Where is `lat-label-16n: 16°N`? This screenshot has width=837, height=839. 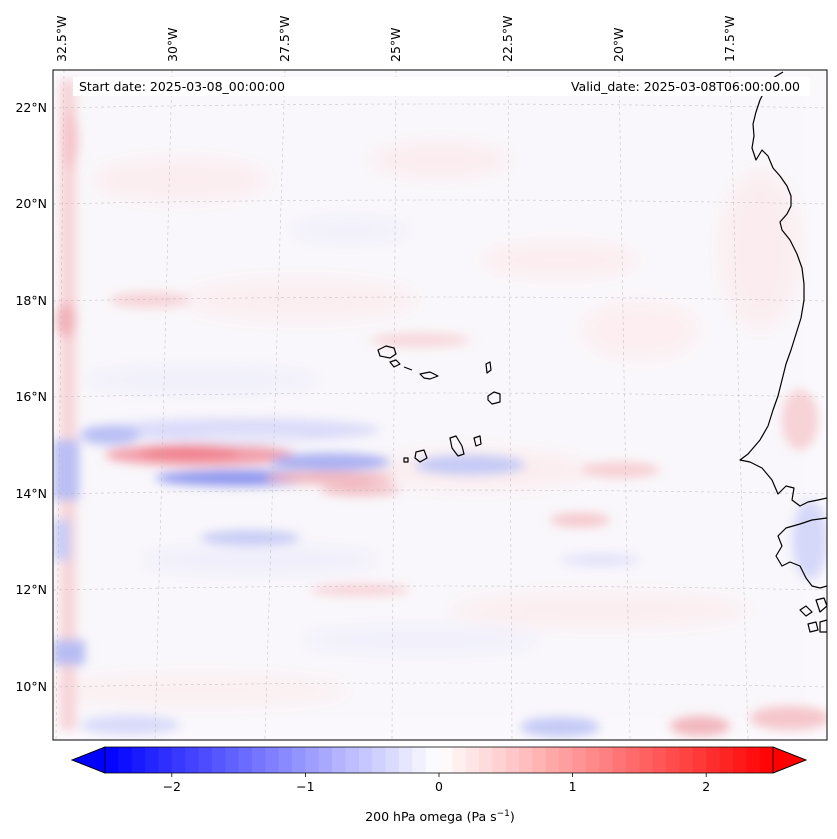
lat-label-16n: 16°N is located at coordinates (31, 396).